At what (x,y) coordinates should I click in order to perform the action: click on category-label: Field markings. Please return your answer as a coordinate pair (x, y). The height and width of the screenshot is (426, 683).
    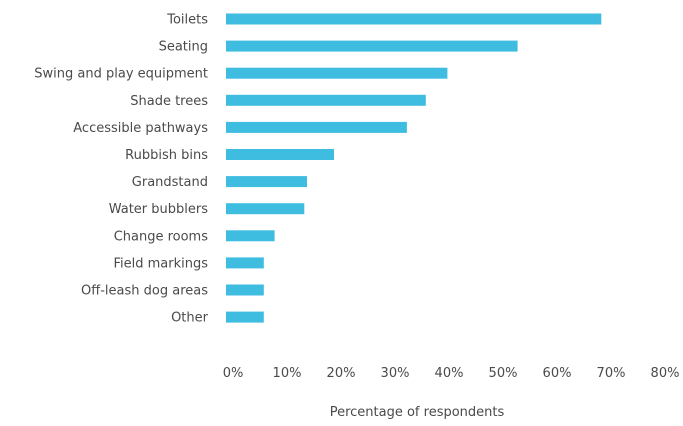
    Looking at the image, I should click on (160, 263).